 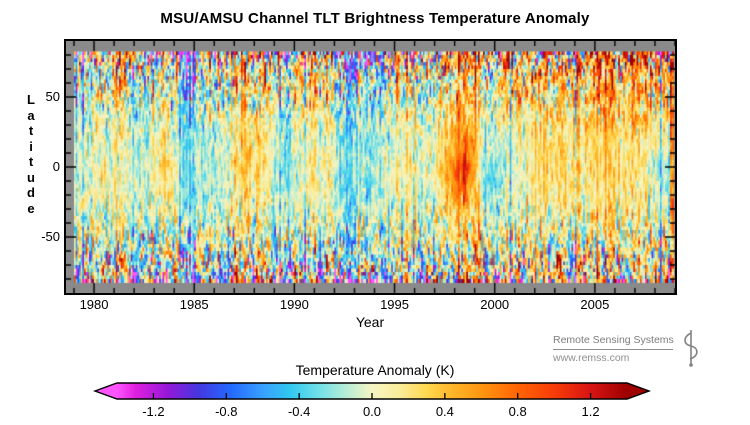 I want to click on y-axis-label-letter: a, so click(x=31, y=115).